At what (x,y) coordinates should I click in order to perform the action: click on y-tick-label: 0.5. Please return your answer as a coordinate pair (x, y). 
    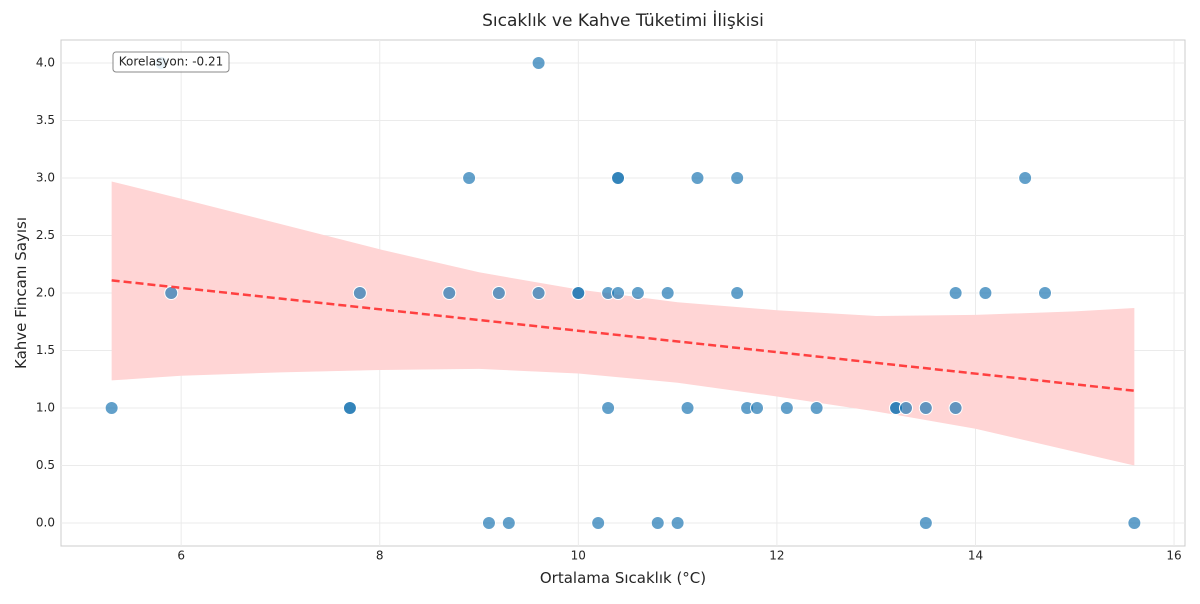
    Looking at the image, I should click on (45, 465).